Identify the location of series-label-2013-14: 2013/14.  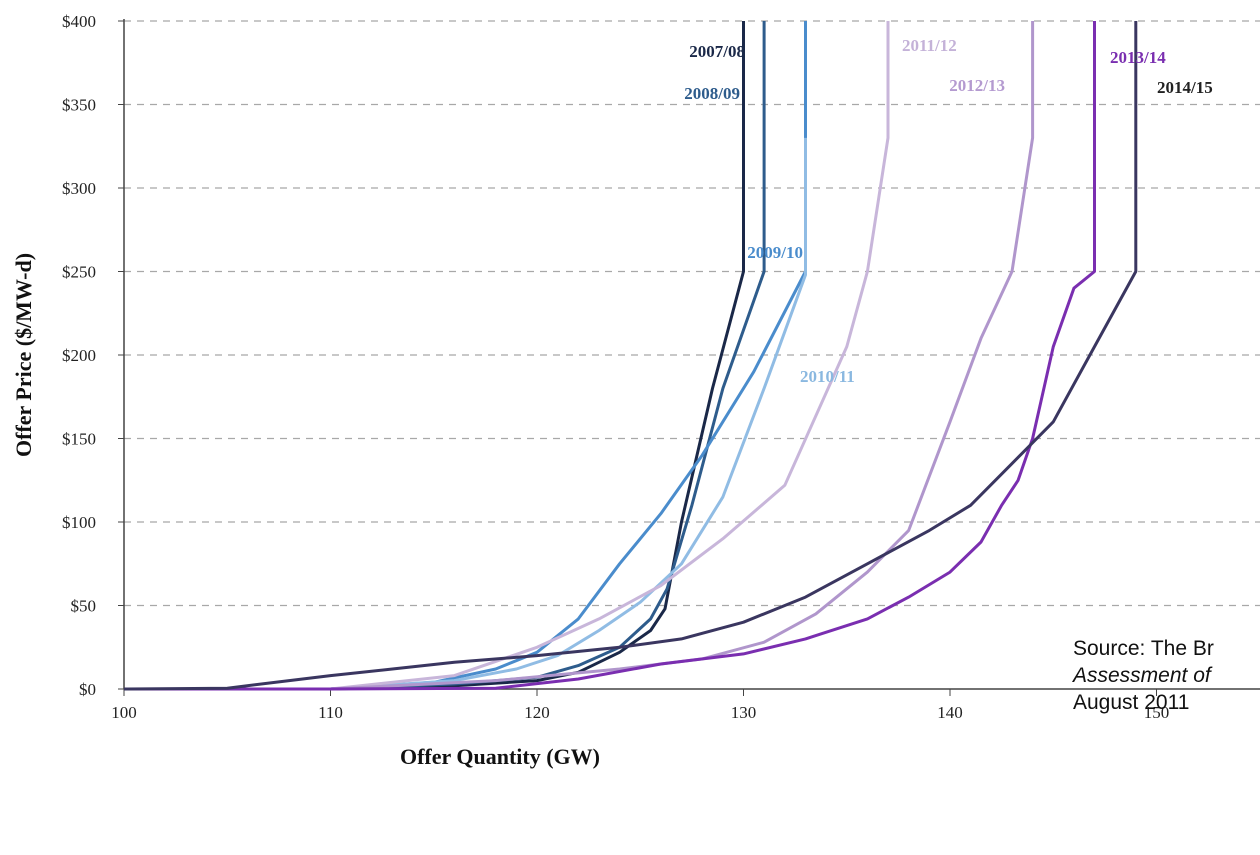
(1138, 57).